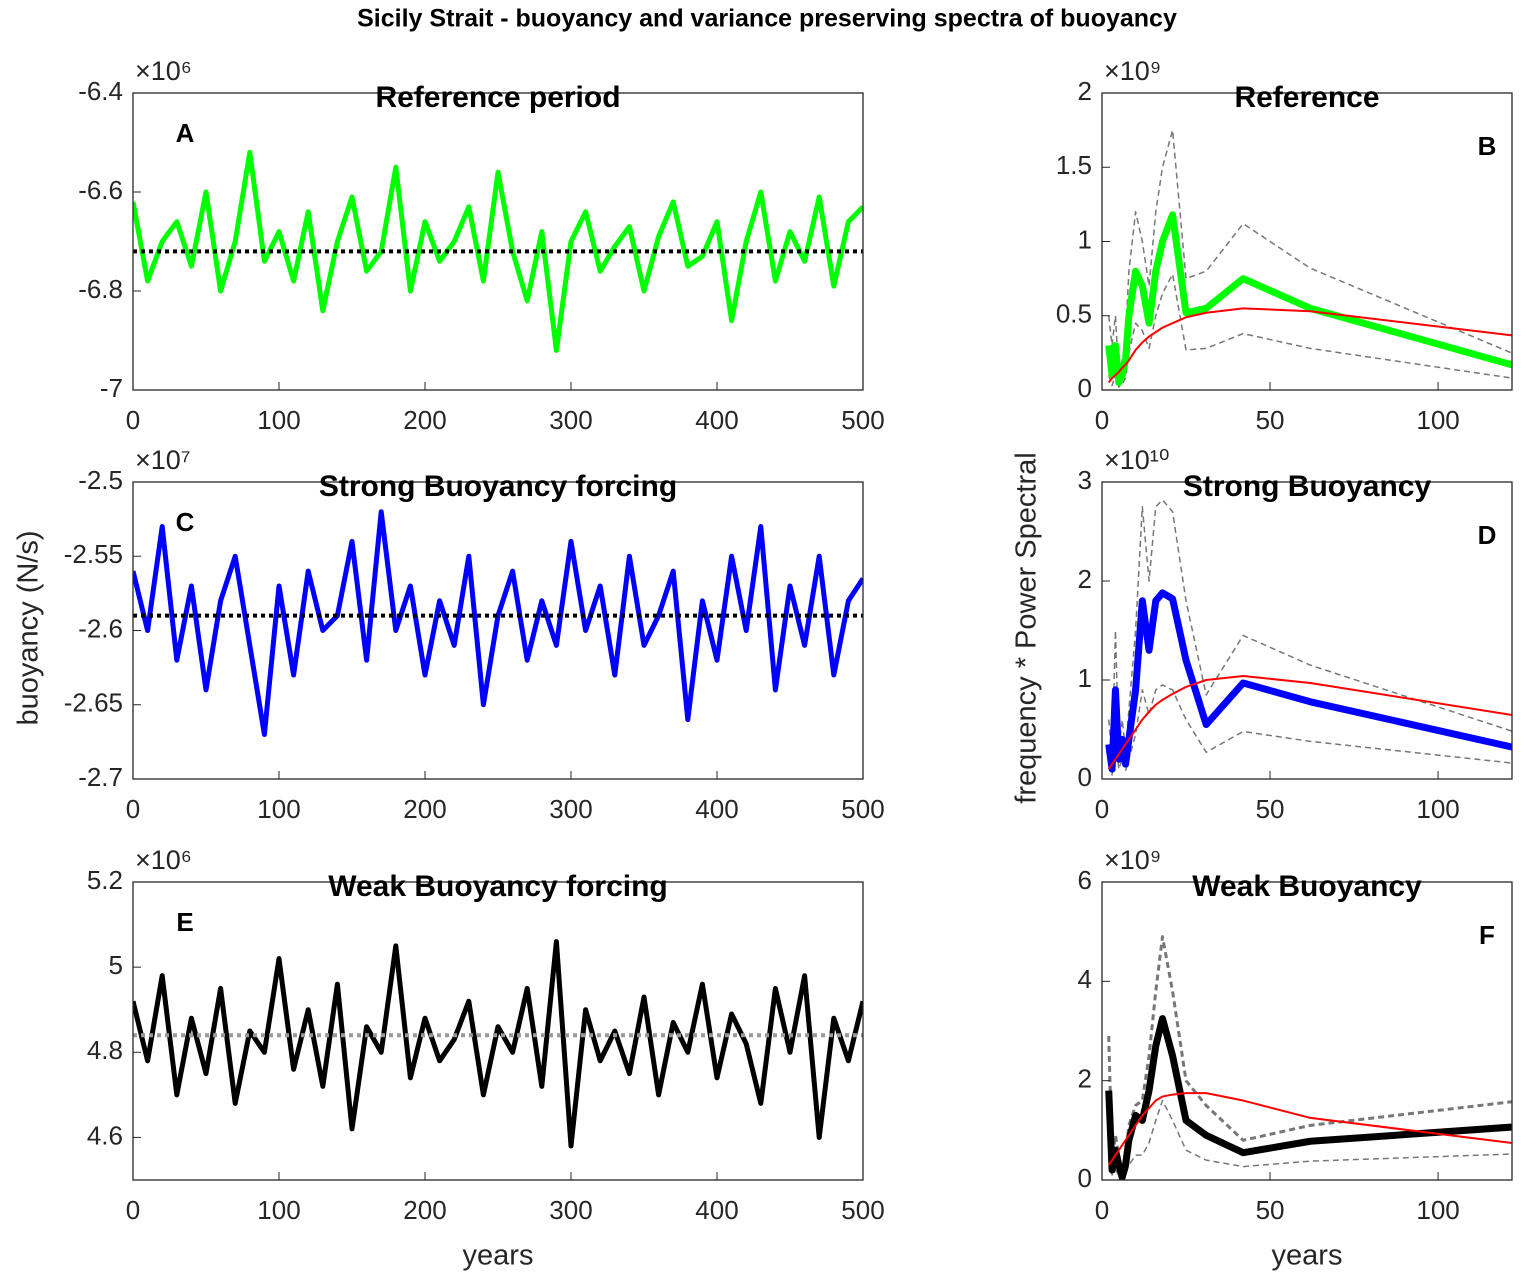  I want to click on exponent-label: ×10¹⁰, so click(1137, 460).